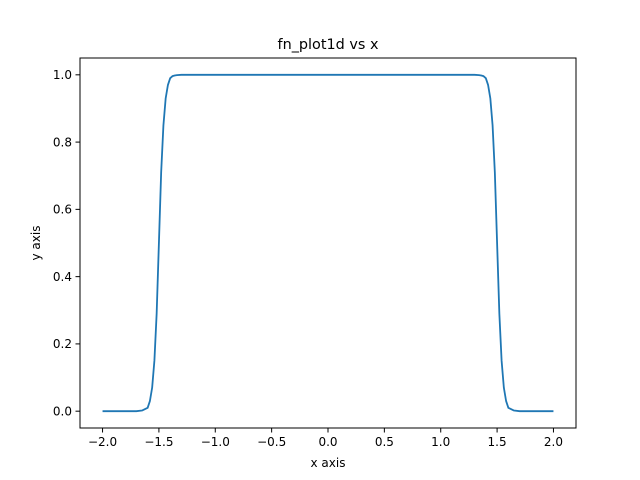  I want to click on x-tick-label: −1.5, so click(158, 442).